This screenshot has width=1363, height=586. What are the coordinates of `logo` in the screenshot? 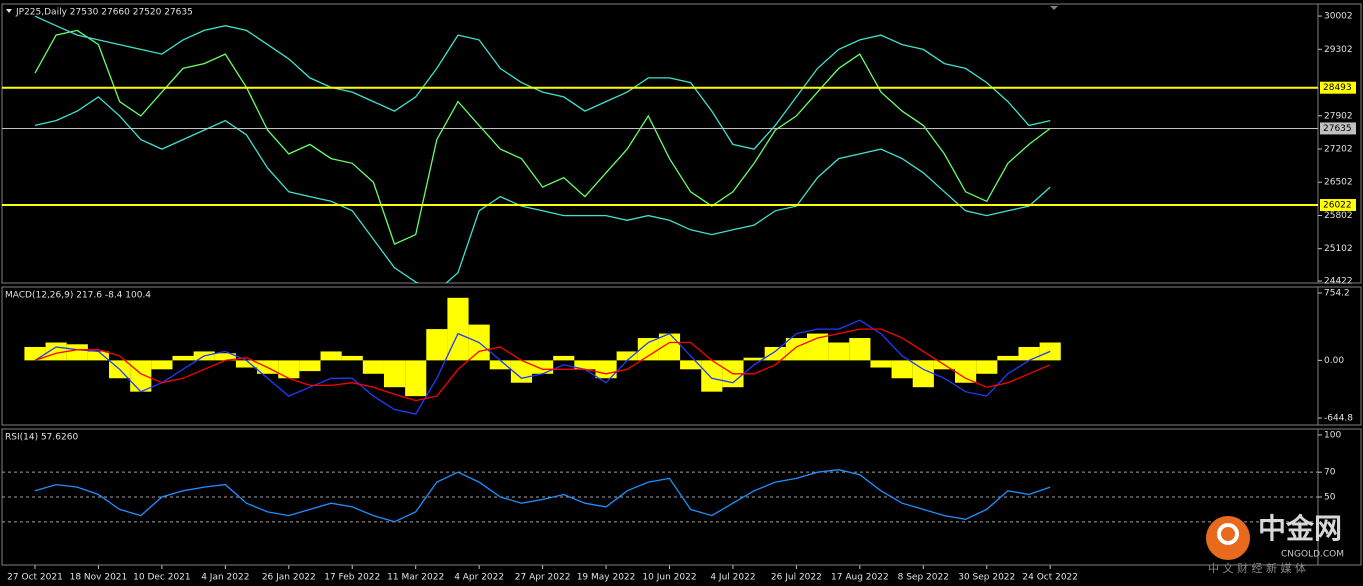 It's located at (1228, 538).